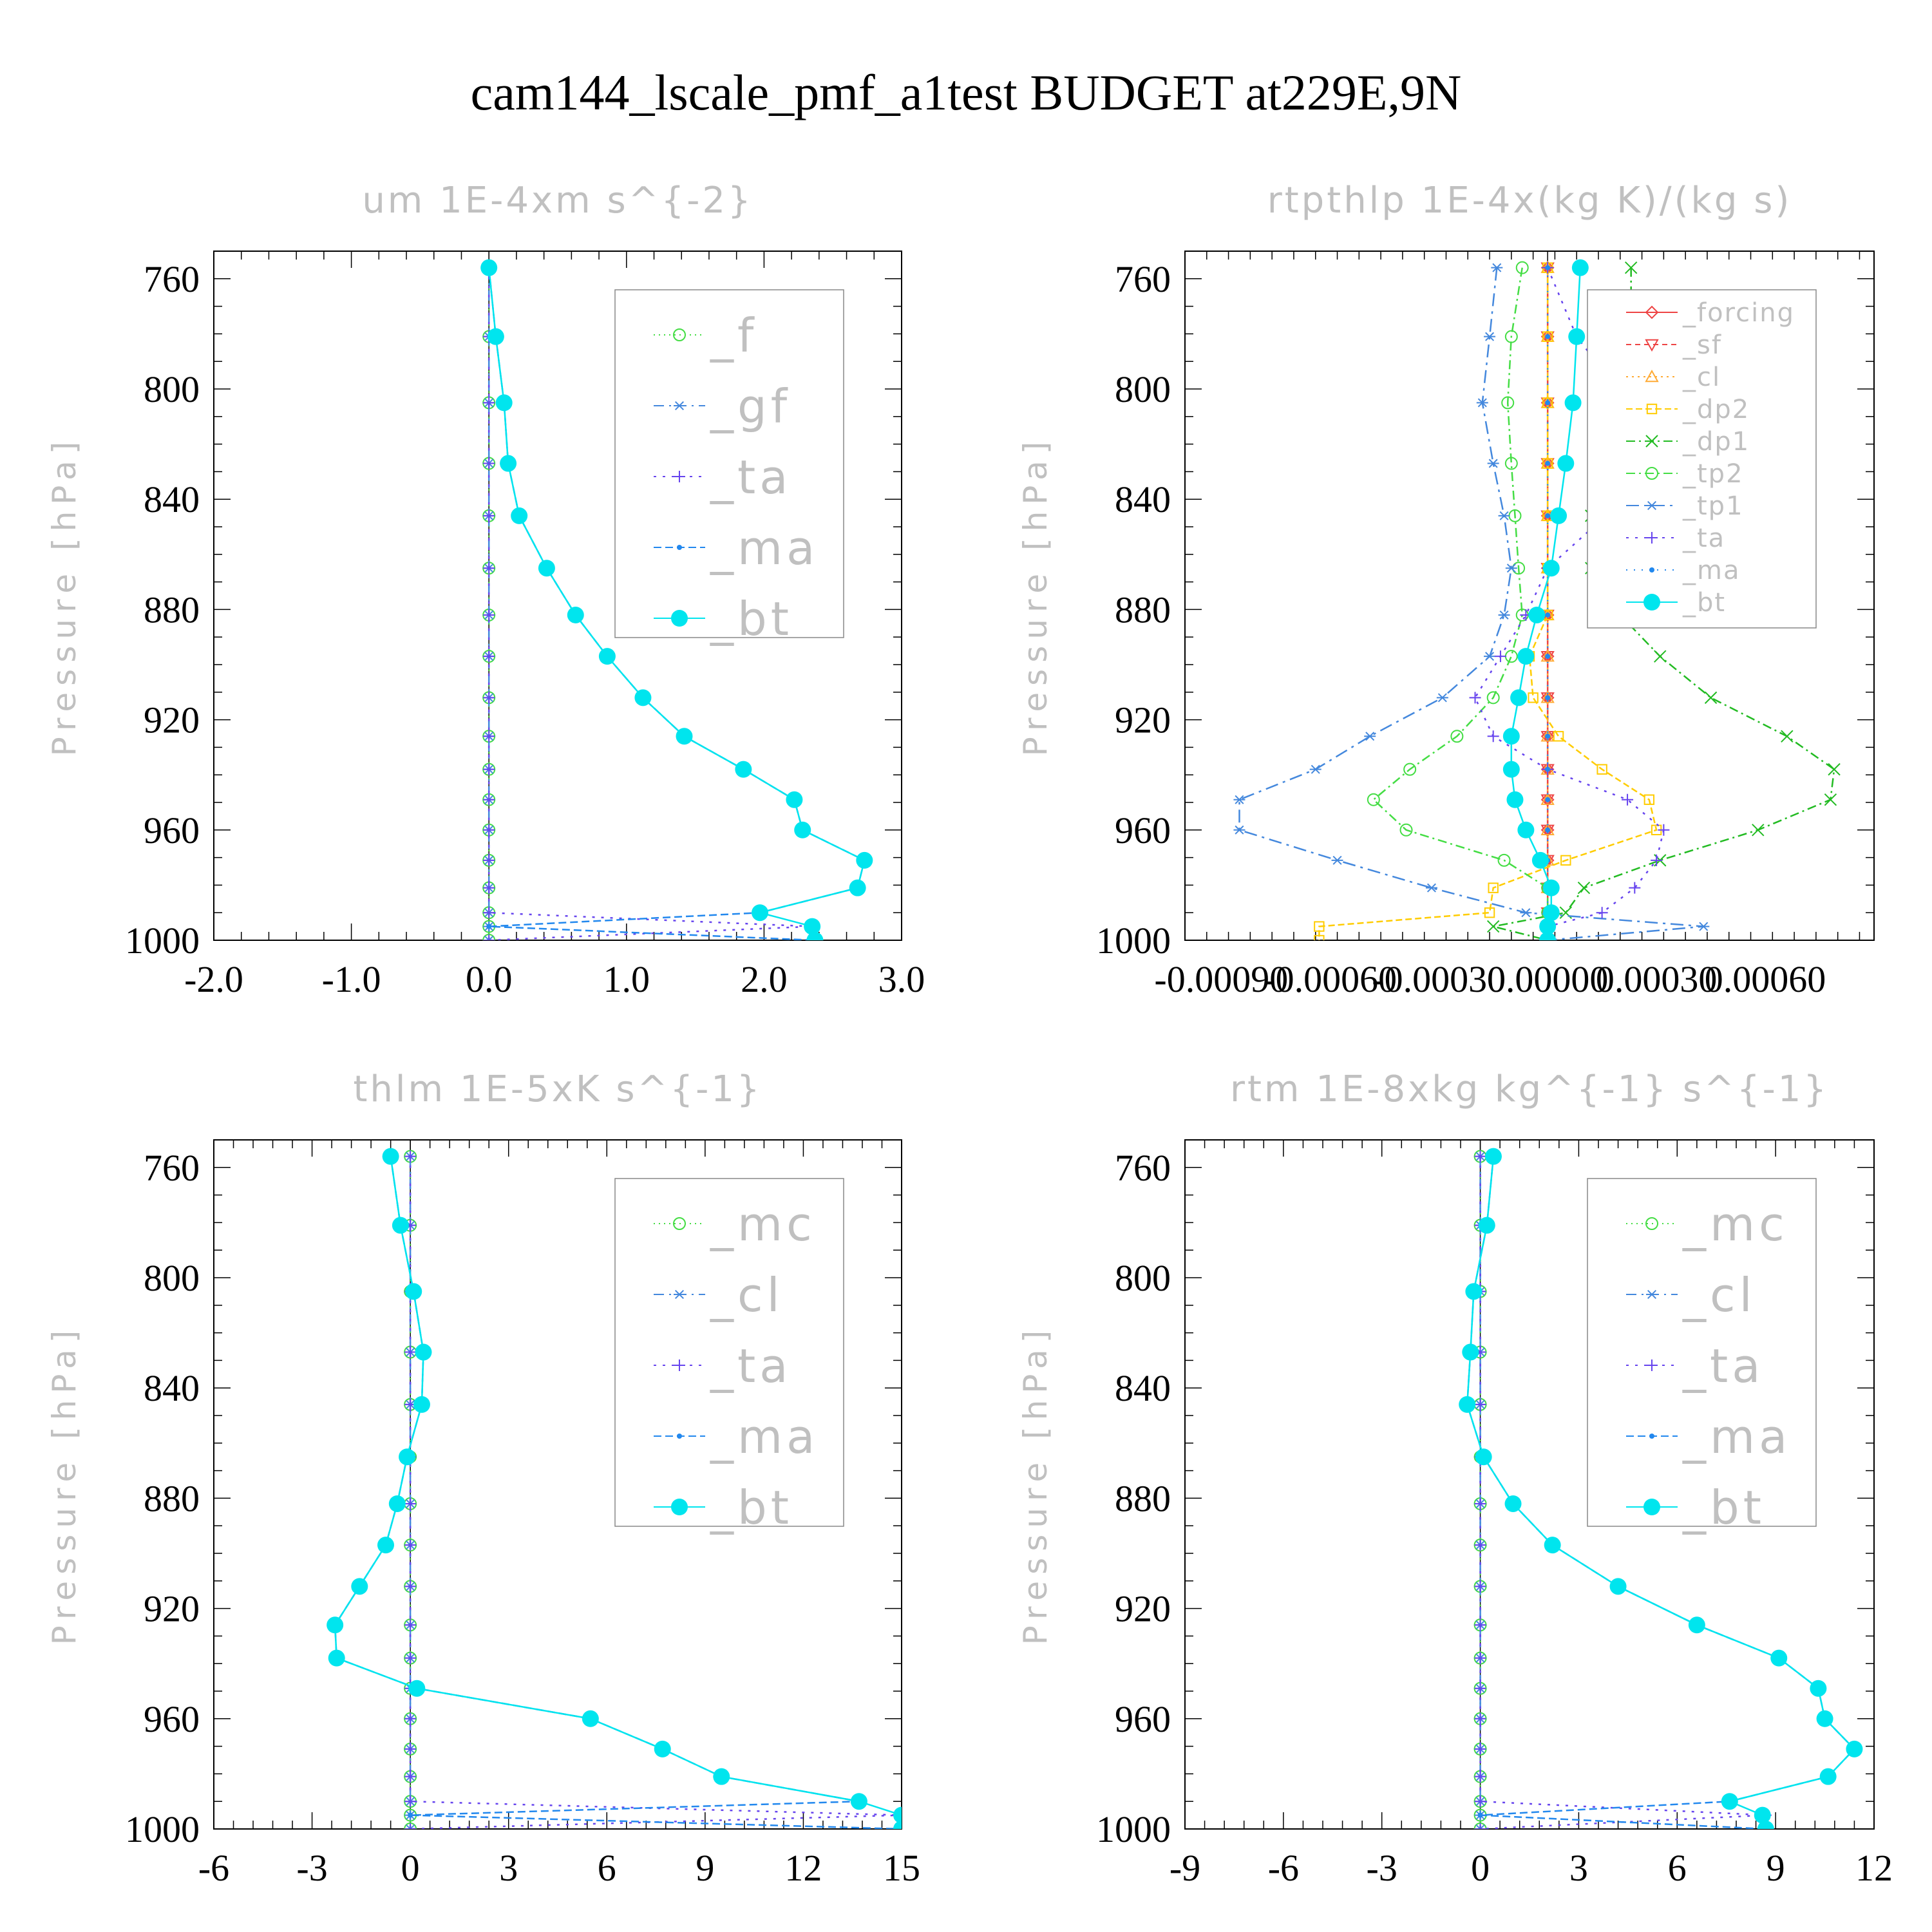  I want to click on legend-label: _dp1, so click(1716, 442).